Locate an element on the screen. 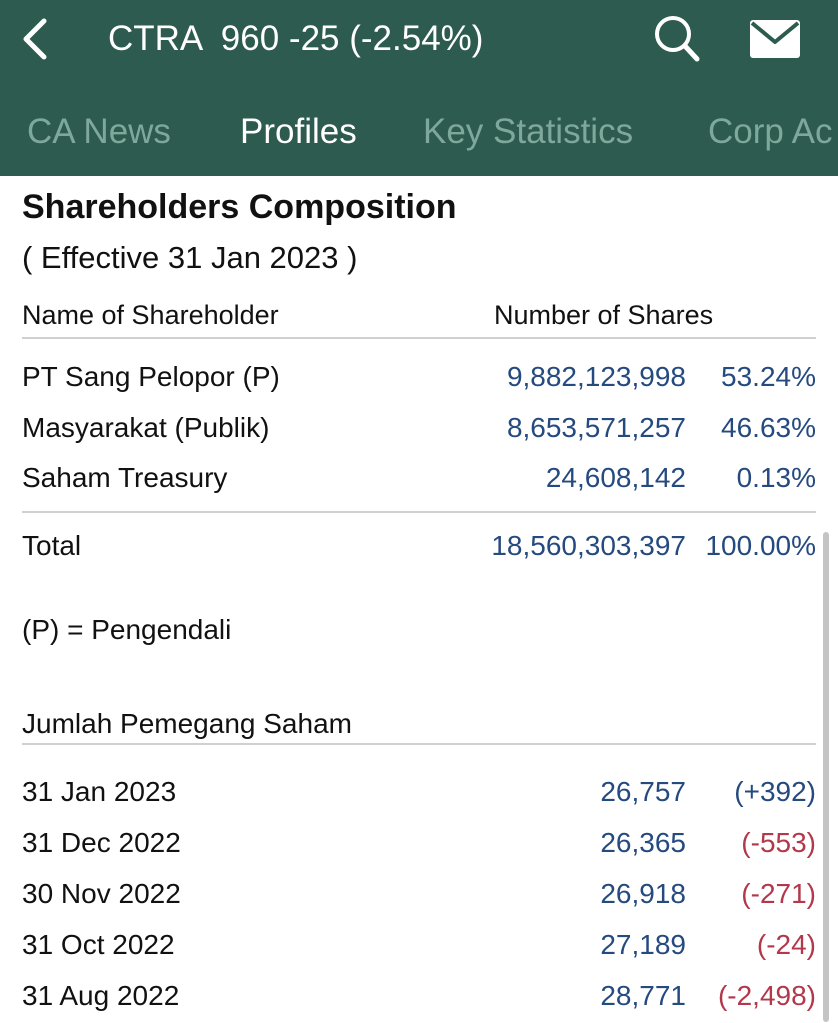  column-header-shares: Number of Shares is located at coordinates (604, 315).